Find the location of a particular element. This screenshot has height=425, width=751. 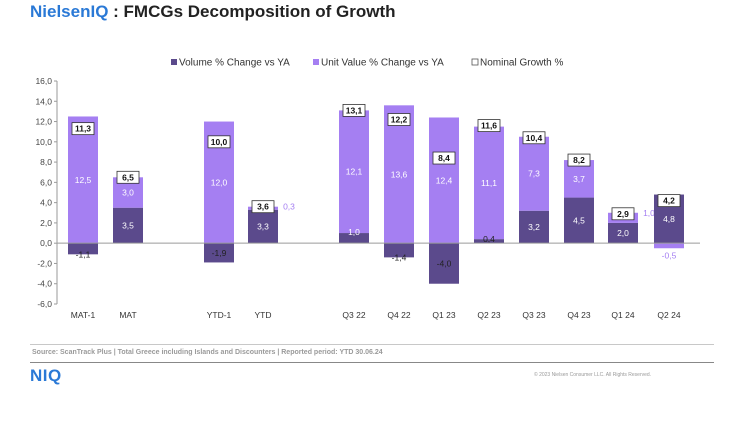

x-tick-label: YTD-1 is located at coordinates (219, 315).